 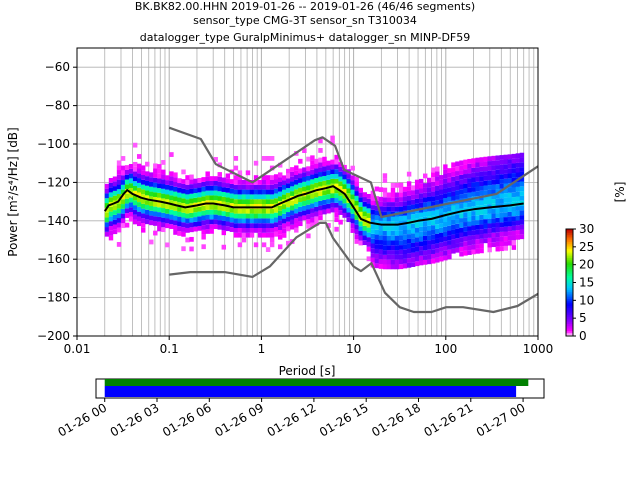 What do you see at coordinates (501, 419) in the screenshot?
I see `coverage-tick-label: 01-27 00` at bounding box center [501, 419].